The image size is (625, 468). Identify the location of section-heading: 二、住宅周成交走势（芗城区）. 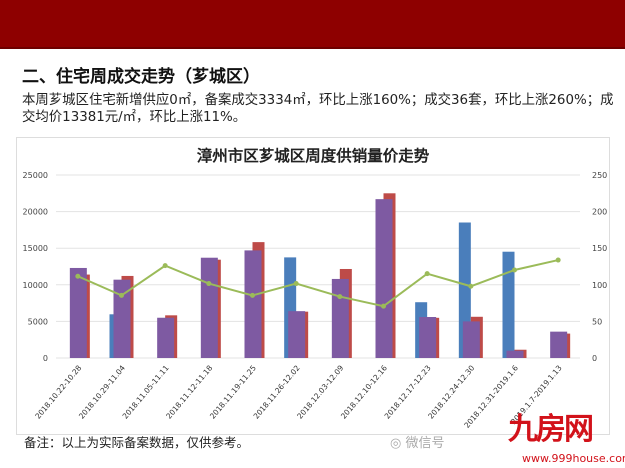
(141, 77).